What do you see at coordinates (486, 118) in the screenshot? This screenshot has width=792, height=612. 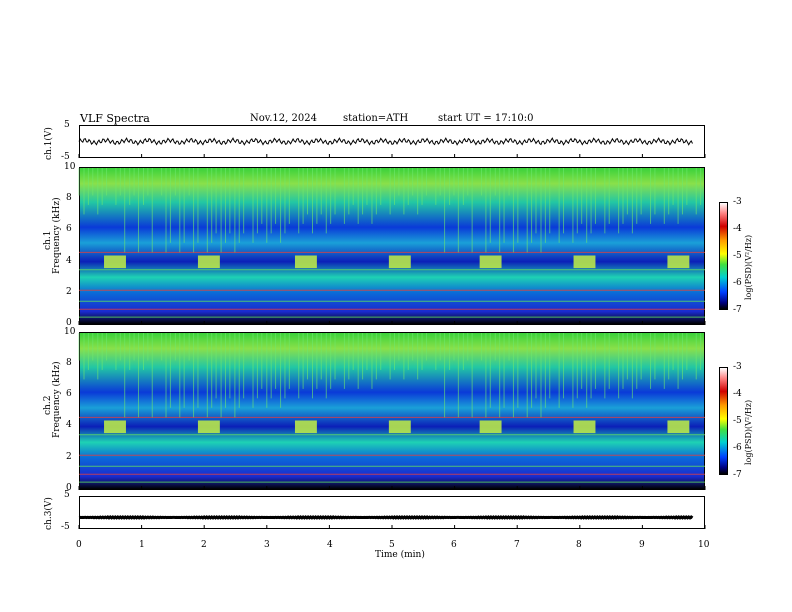 I see `start-time-label: start UT = 17:10:0` at bounding box center [486, 118].